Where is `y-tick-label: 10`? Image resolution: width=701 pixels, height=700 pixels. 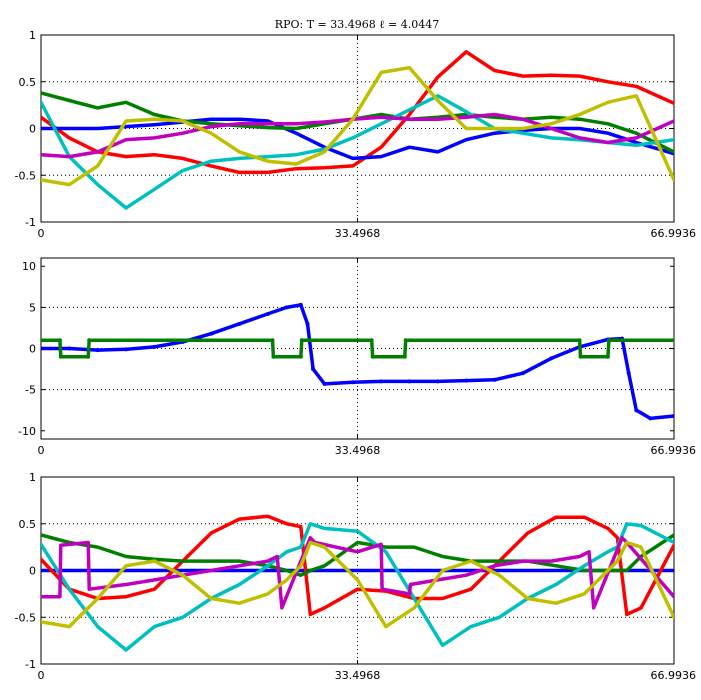
y-tick-label: 10 is located at coordinates (29, 266).